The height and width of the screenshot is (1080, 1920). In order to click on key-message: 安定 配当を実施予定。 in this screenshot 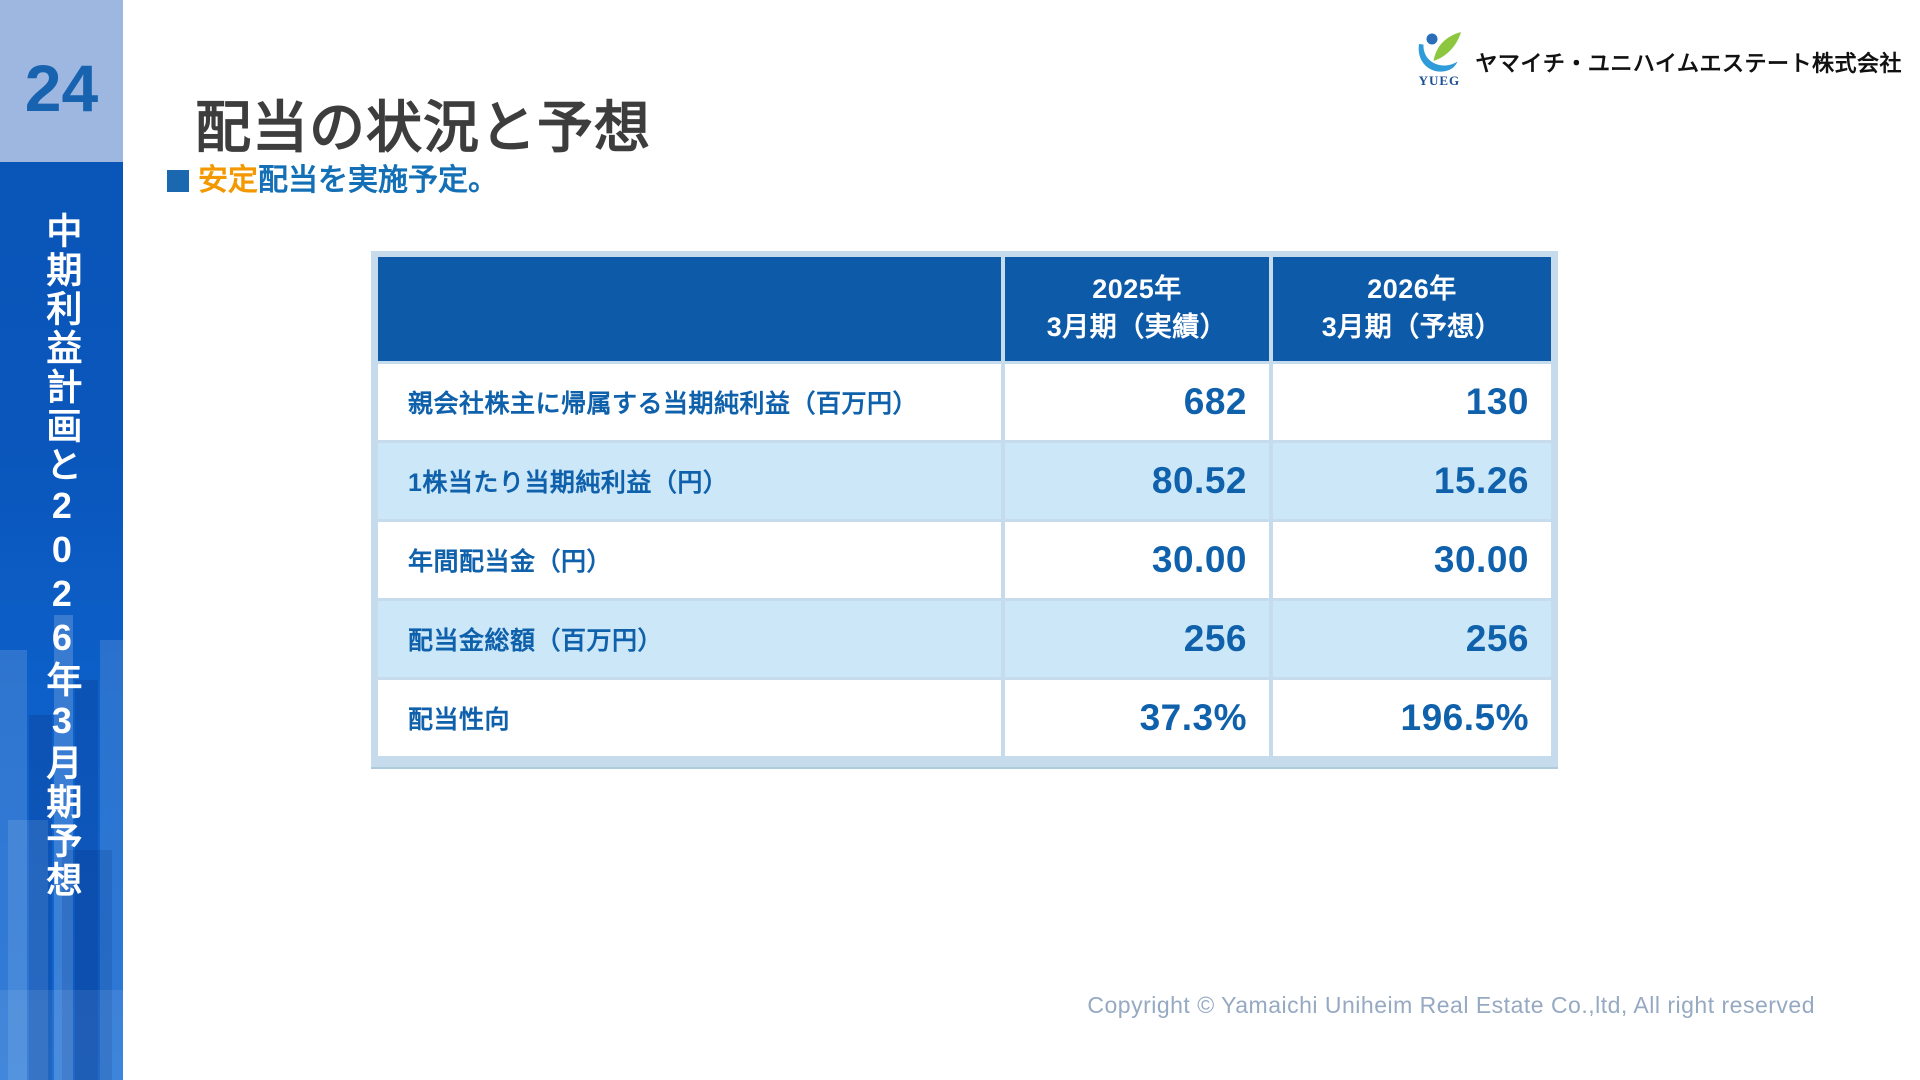, I will do `click(332, 181)`.